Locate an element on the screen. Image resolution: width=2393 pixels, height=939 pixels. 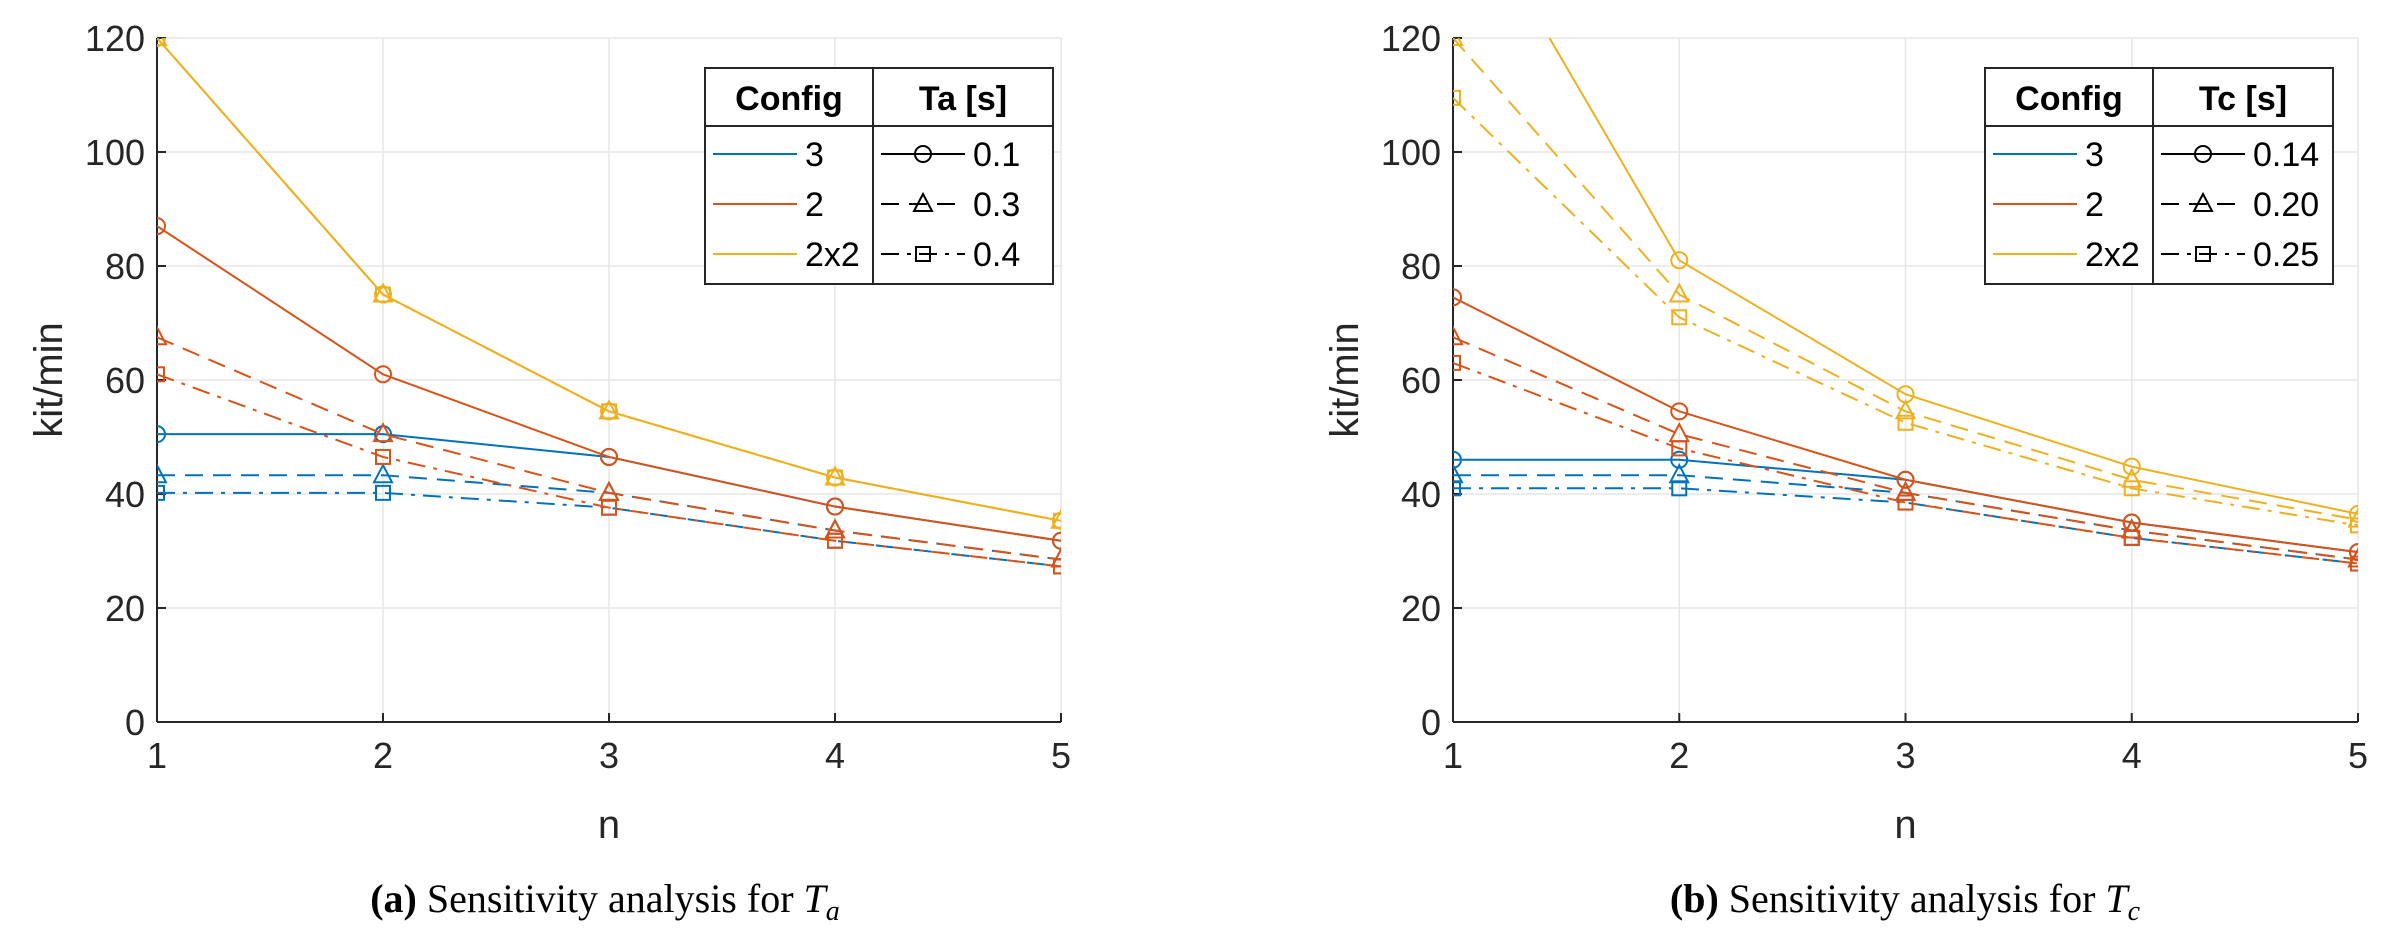
legend-param-label: 0.14 is located at coordinates (2286, 155).